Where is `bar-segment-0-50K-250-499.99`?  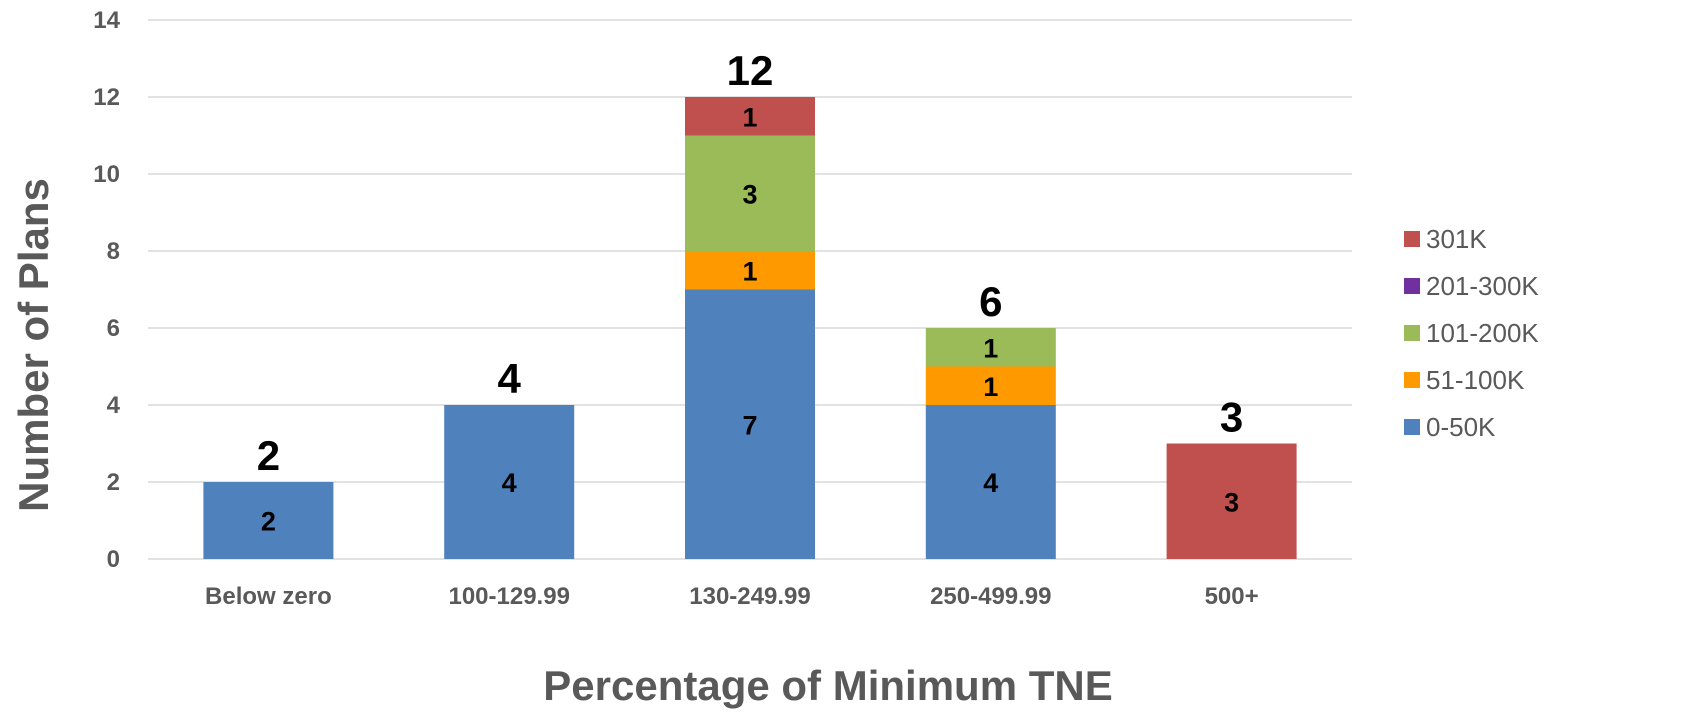 bar-segment-0-50K-250-499.99 is located at coordinates (990, 482).